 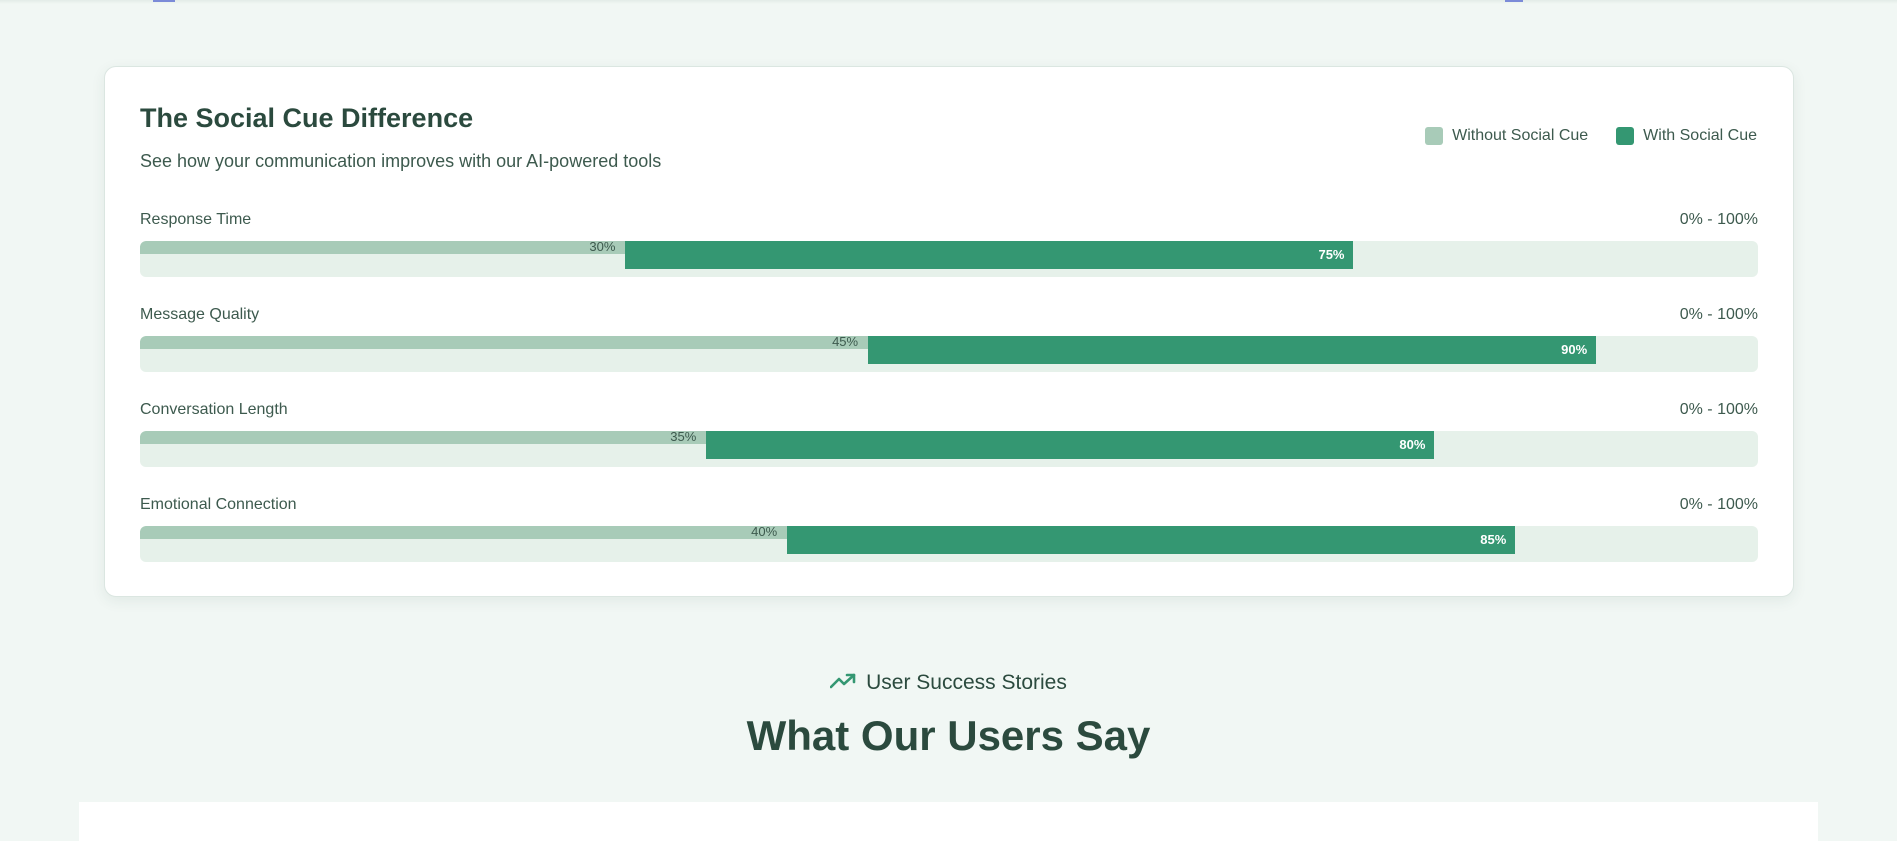 I want to click on section-kicker: User Success Stories, so click(x=948, y=683).